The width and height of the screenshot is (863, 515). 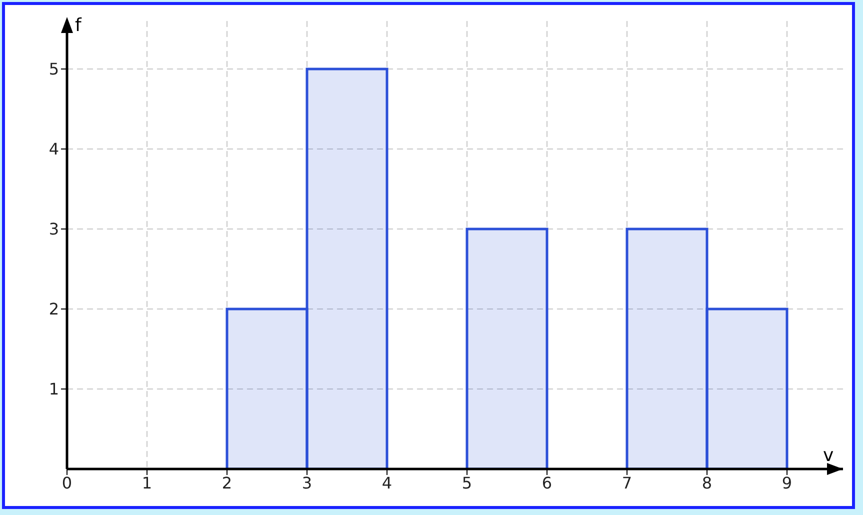 What do you see at coordinates (227, 482) in the screenshot?
I see `x-tick-label: 2` at bounding box center [227, 482].